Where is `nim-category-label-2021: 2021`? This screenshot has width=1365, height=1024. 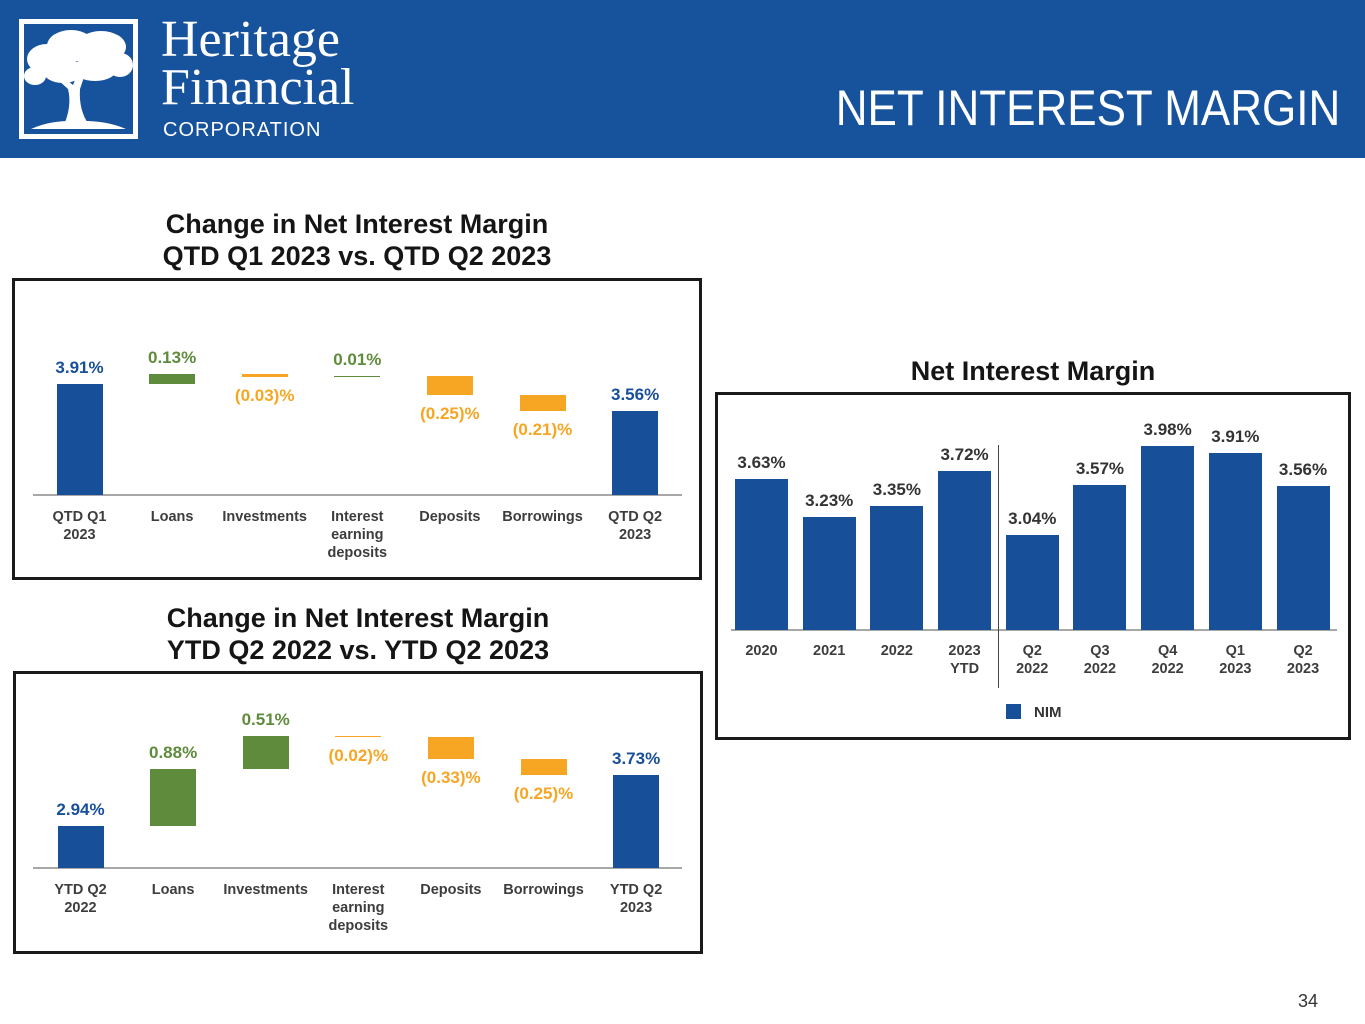
nim-category-label-2021: 2021 is located at coordinates (829, 651).